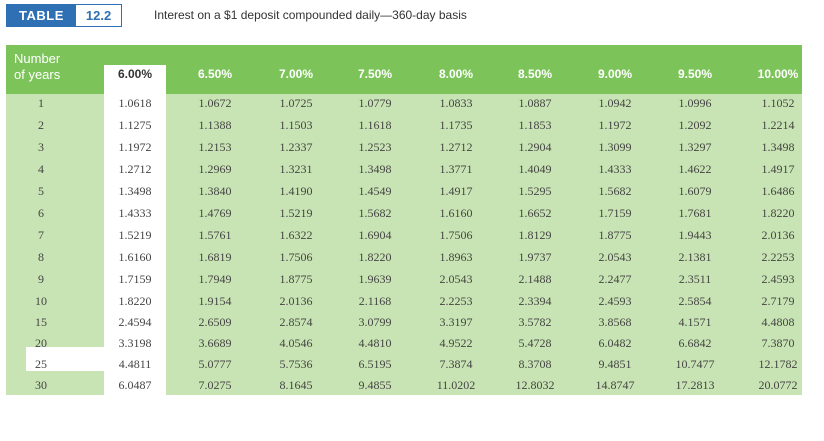 The image size is (824, 441). What do you see at coordinates (135, 125) in the screenshot?
I see `value-cell: 1.1275` at bounding box center [135, 125].